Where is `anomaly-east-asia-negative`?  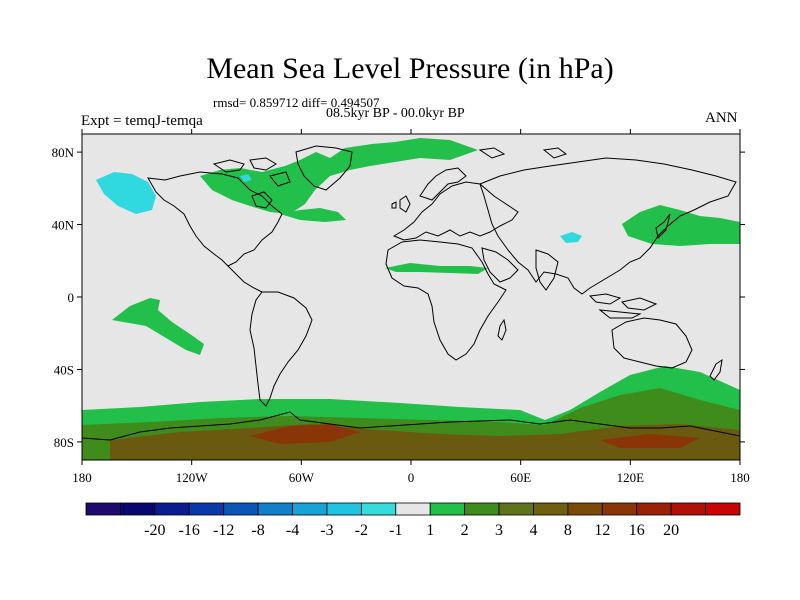 anomaly-east-asia-negative is located at coordinates (571, 237).